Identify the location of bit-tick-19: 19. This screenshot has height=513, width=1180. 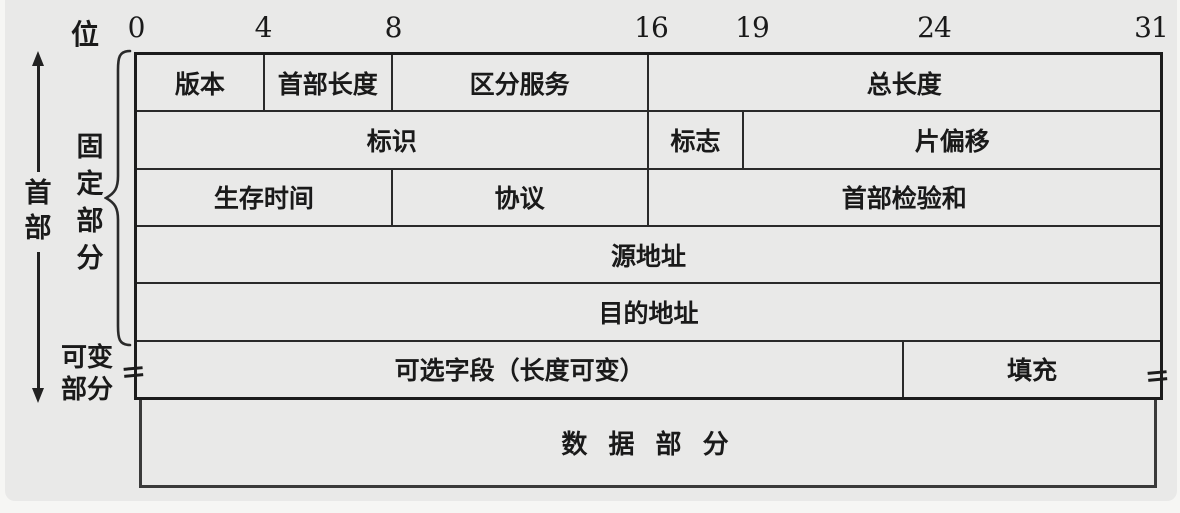
(752, 27).